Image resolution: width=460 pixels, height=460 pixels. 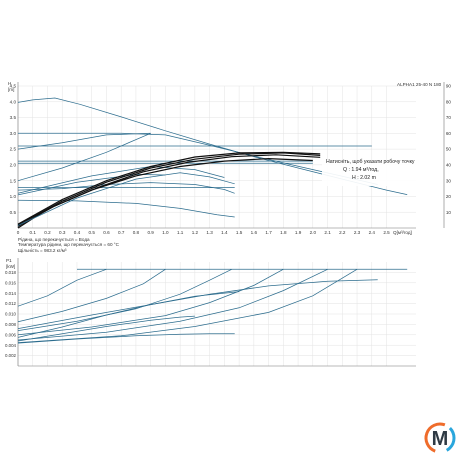 I want to click on top-y-tick-label: 4.5, so click(x=13, y=86).